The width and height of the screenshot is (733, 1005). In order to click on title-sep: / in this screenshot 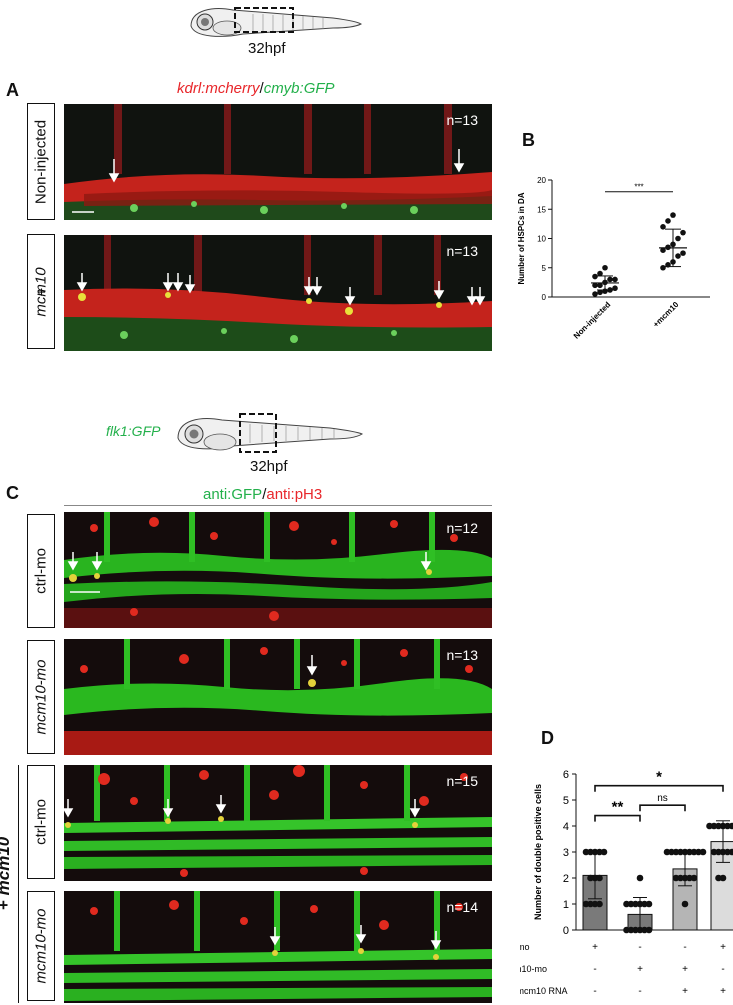, I will do `click(261, 88)`.